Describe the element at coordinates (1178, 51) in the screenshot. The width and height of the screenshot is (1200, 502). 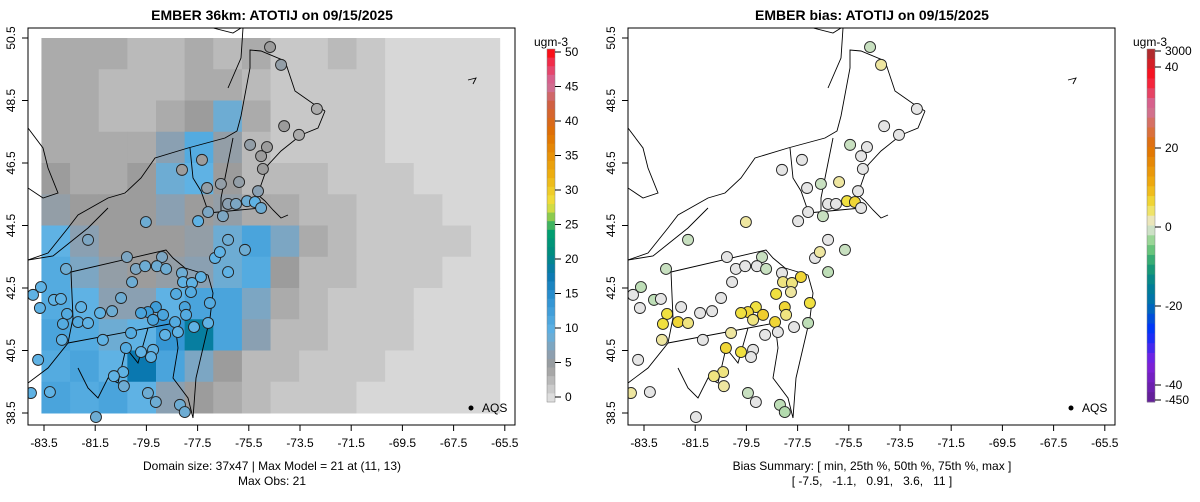
I see `colorbar-tick-label: 3000` at that location.